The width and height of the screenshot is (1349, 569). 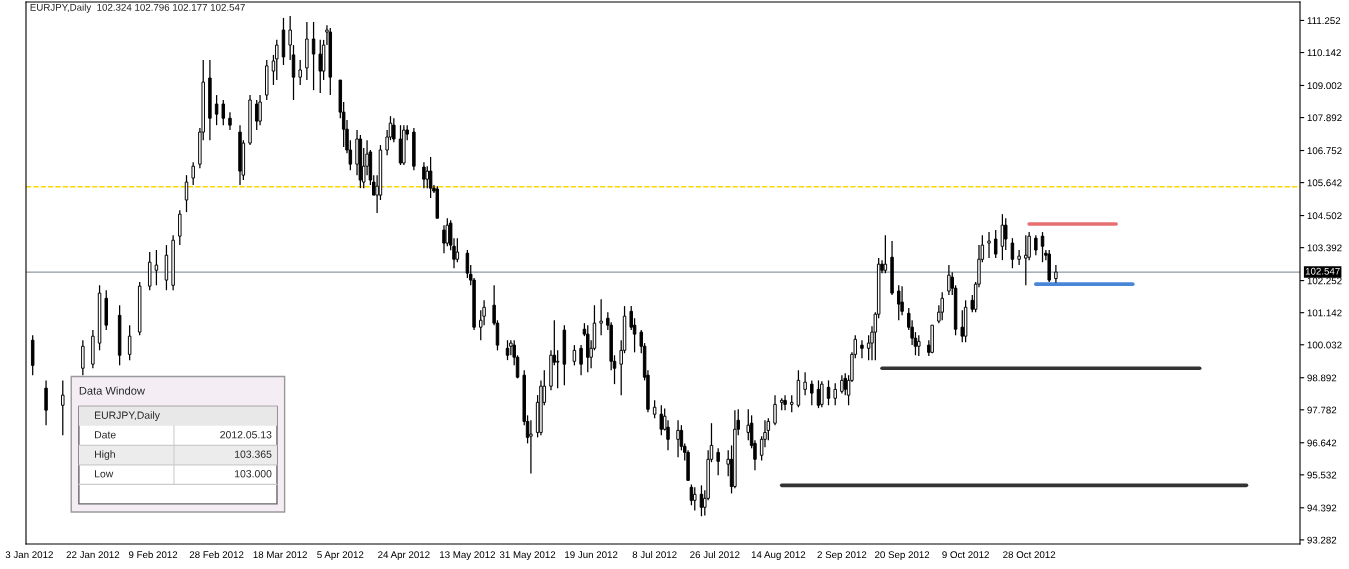 I want to click on y-tick-label: 102.252, so click(x=1324, y=281).